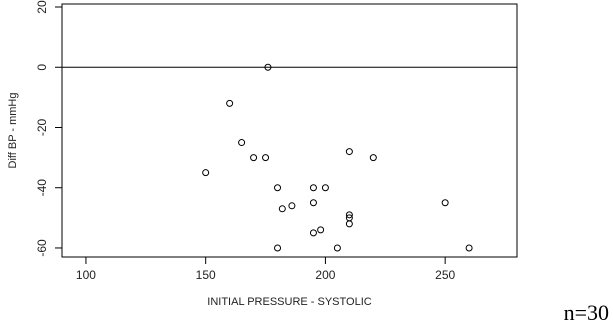  What do you see at coordinates (42, 7) in the screenshot?
I see `y-tick-label: 20` at bounding box center [42, 7].